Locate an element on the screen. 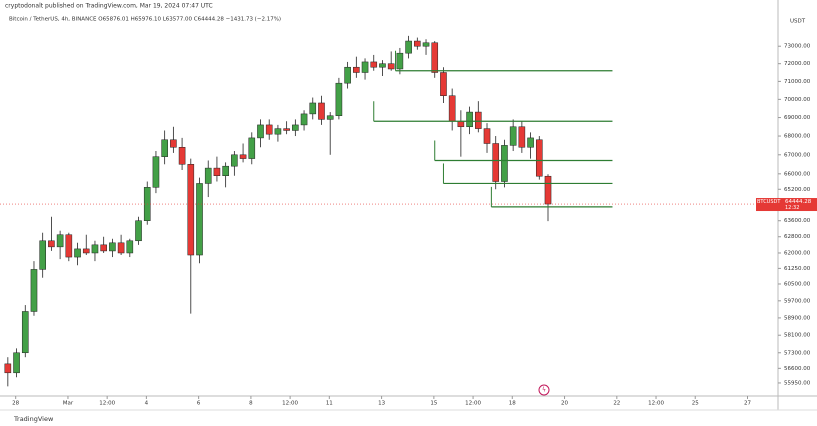  y-tick-label: 55950.00 is located at coordinates (797, 383).